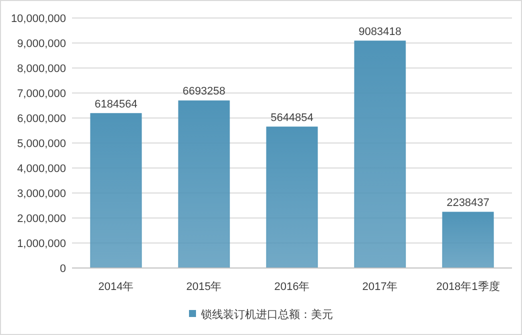 The image size is (522, 335). What do you see at coordinates (41, 69) in the screenshot?
I see `y-tick-label: 8,000,000` at bounding box center [41, 69].